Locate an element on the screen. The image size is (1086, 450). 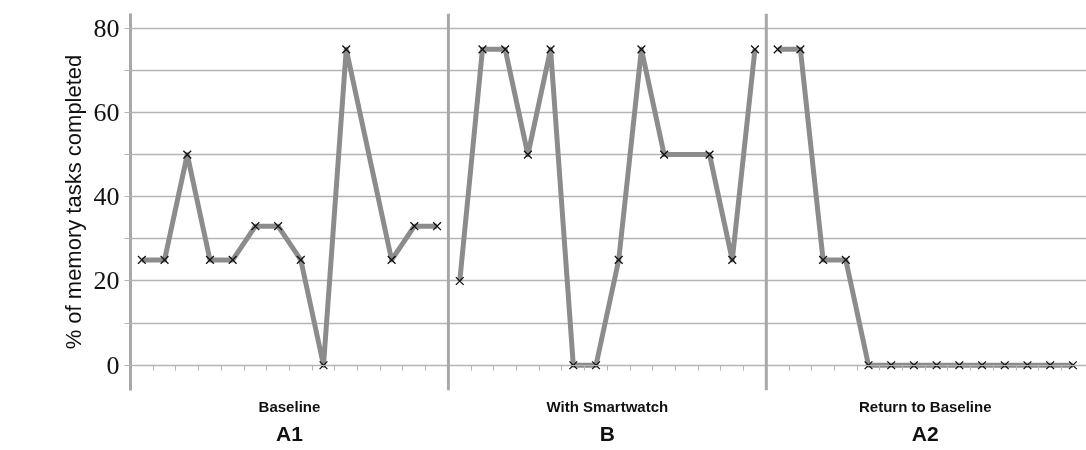
text: B is located at coordinates (607, 434).